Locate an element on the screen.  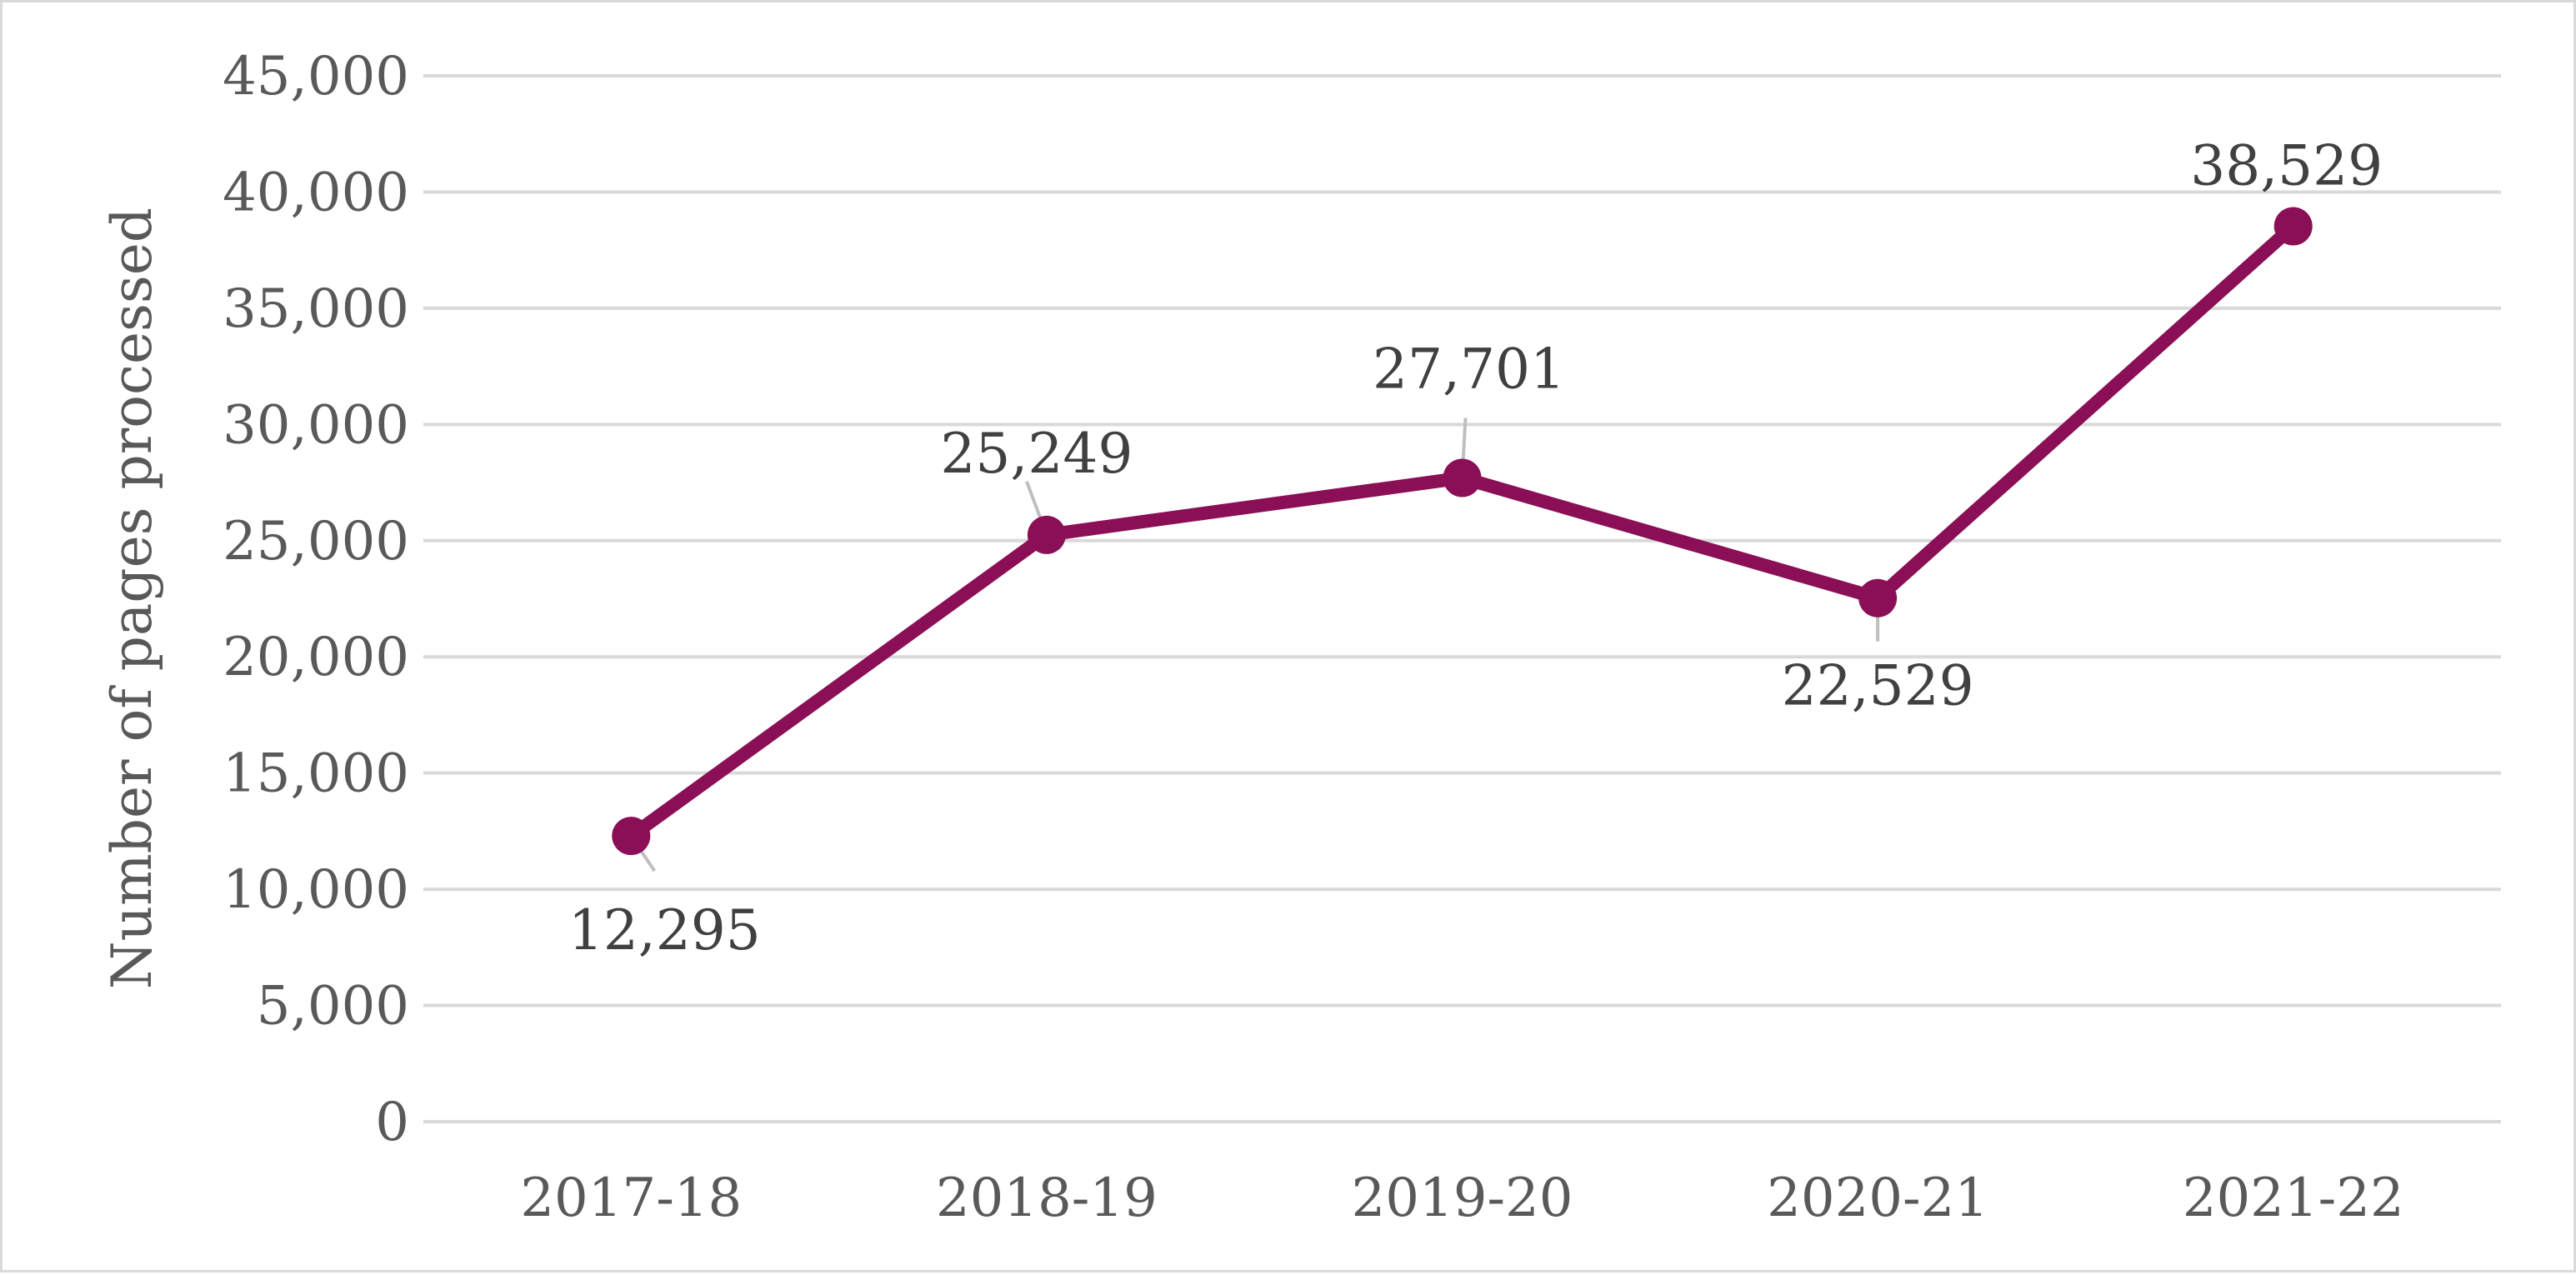
y-tick-label: 5,000 is located at coordinates (333, 1007).